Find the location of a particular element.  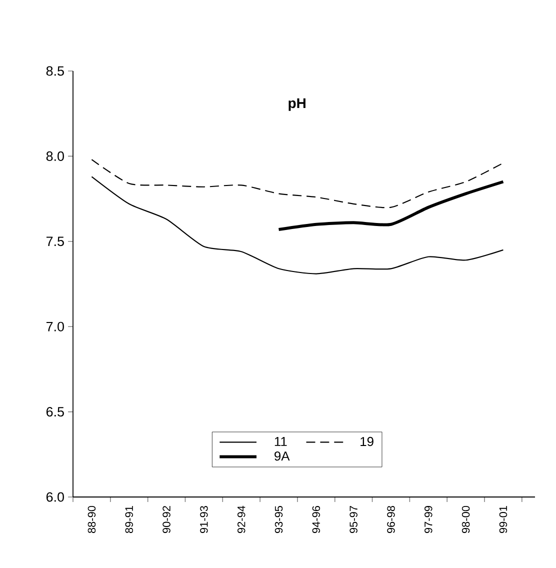

x-tick-label: 92-94 is located at coordinates (241, 520).